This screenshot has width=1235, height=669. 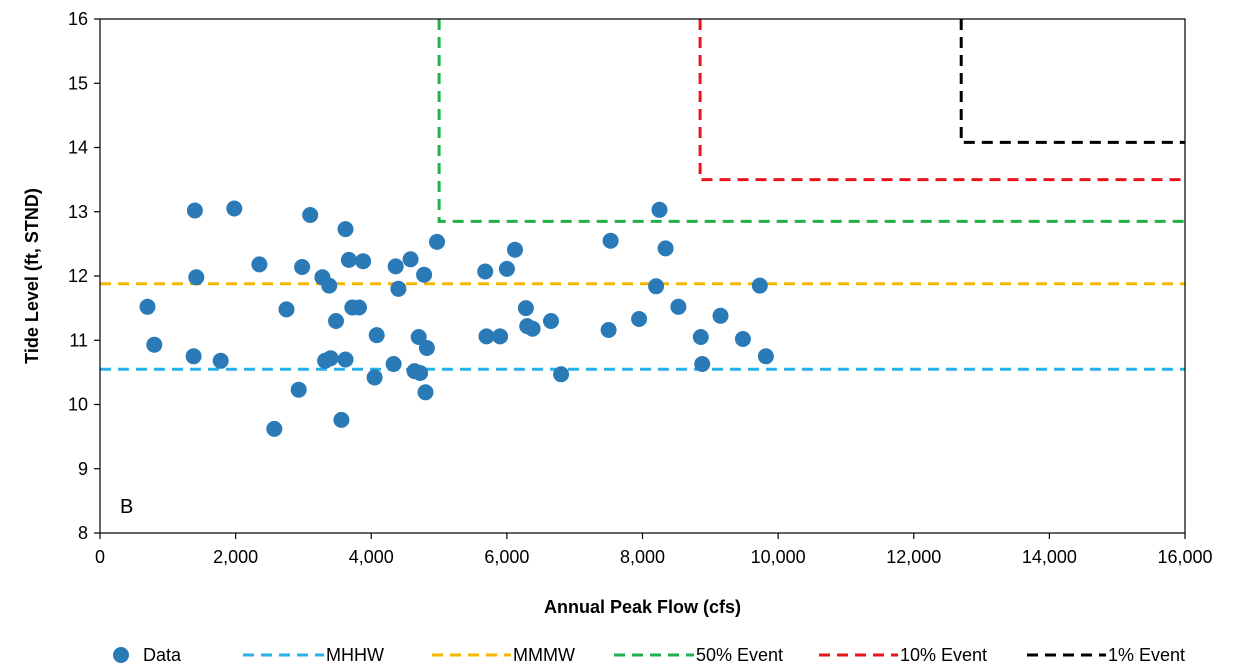 I want to click on x-tick-label: 12,000, so click(x=913, y=557).